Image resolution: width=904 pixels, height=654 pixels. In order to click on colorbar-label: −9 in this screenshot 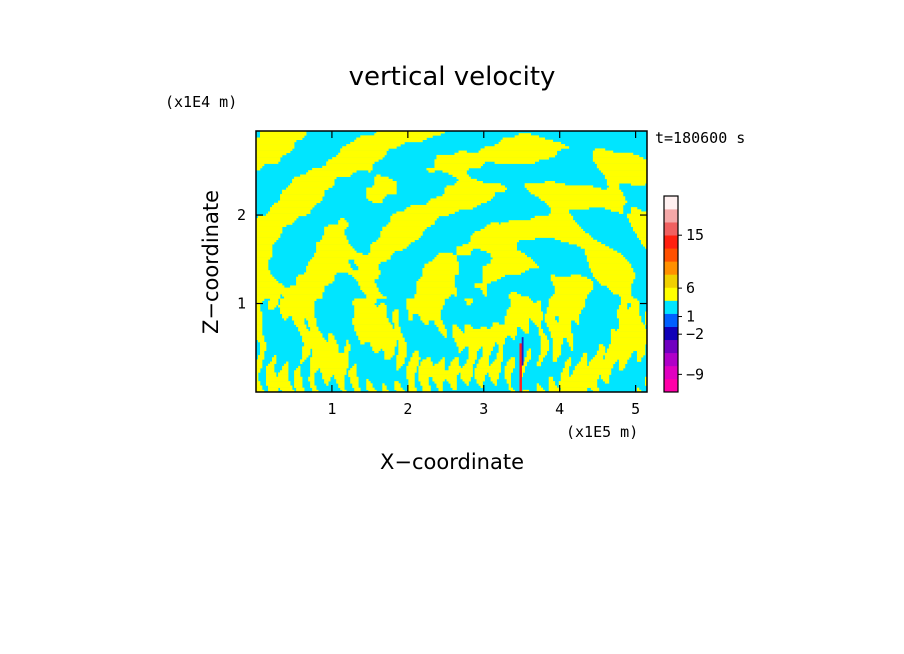, I will do `click(695, 374)`.